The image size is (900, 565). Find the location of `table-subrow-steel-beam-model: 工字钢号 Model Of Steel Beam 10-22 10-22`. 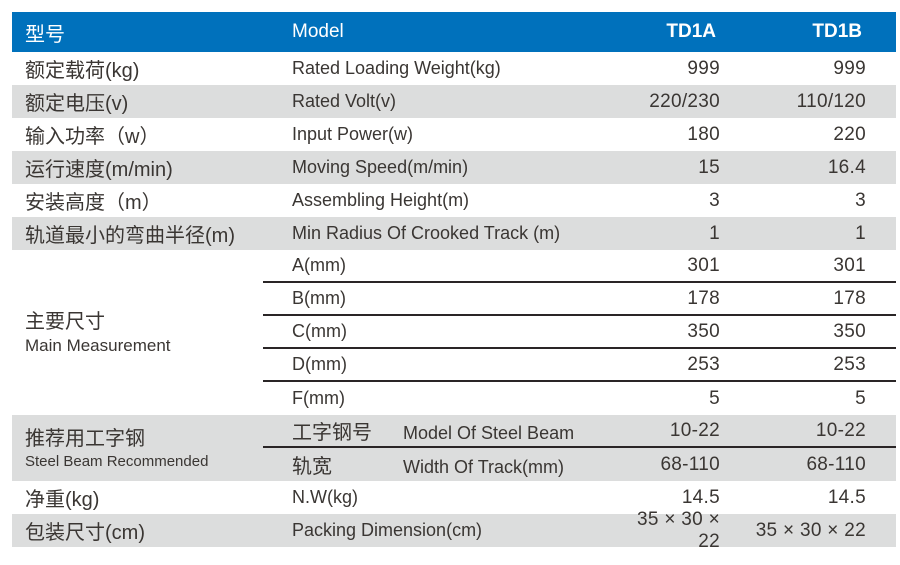

table-subrow-steel-beam-model: 工字钢号 Model Of Steel Beam 10-22 10-22 is located at coordinates (579, 431).